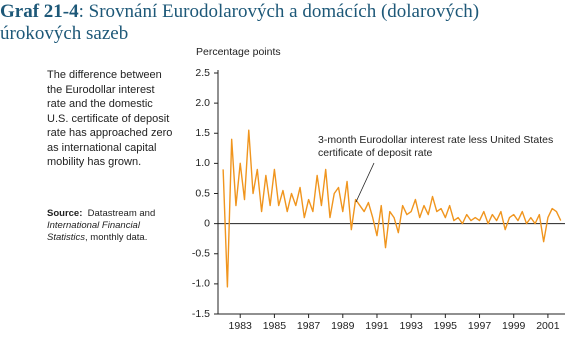 Image resolution: width=570 pixels, height=338 pixels. What do you see at coordinates (201, 254) in the screenshot?
I see `y-tick-label: -0.5` at bounding box center [201, 254].